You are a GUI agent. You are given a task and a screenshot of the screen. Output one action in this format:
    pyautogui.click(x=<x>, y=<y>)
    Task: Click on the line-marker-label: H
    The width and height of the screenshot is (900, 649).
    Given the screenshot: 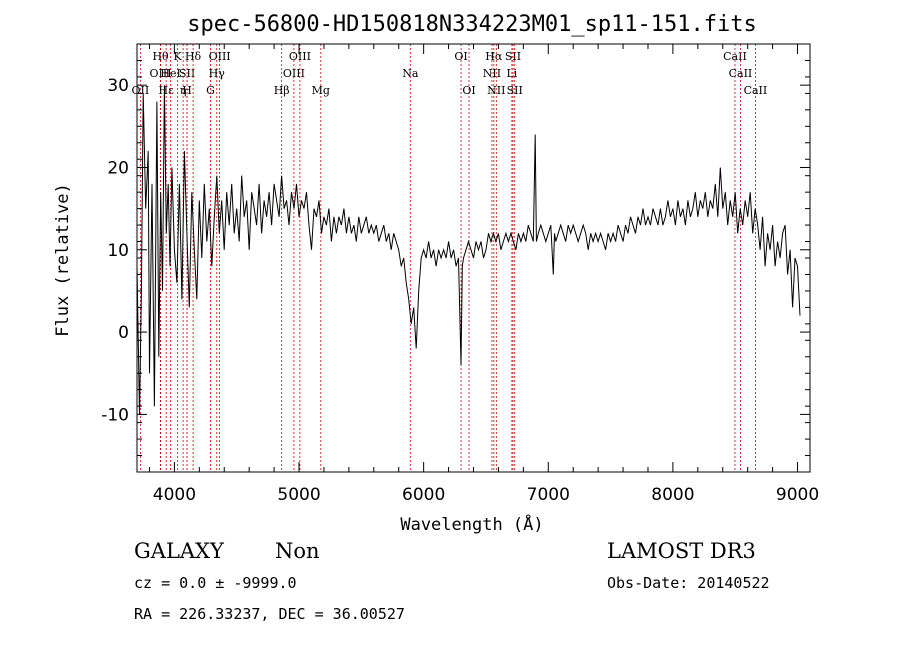 What is the action you would take?
    pyautogui.click(x=187, y=90)
    